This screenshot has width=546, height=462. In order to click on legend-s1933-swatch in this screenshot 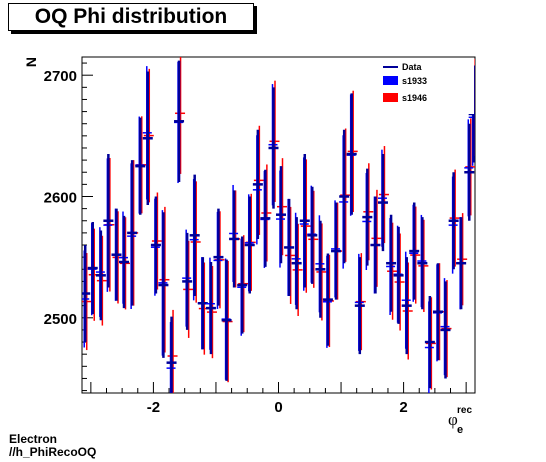, I will do `click(390, 80)`.